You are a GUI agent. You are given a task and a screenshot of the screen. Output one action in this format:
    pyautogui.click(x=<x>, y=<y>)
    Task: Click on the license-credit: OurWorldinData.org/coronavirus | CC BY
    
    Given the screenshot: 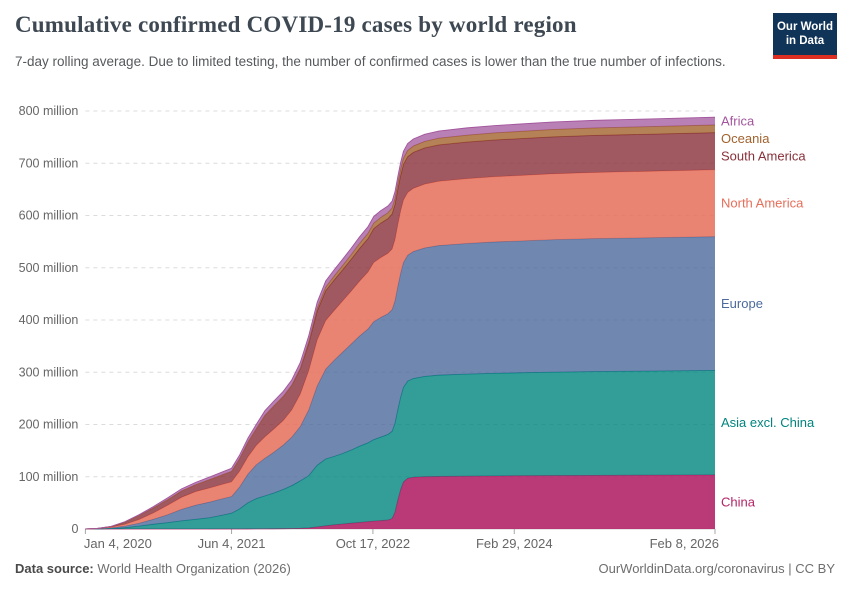 What is the action you would take?
    pyautogui.click(x=716, y=568)
    